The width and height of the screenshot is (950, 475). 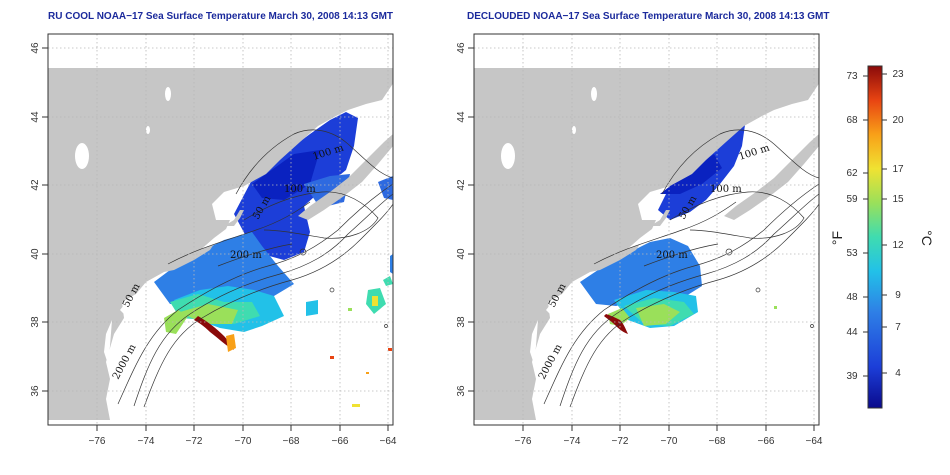 What do you see at coordinates (927, 238) in the screenshot?
I see `celsius-unit-label: °C` at bounding box center [927, 238].